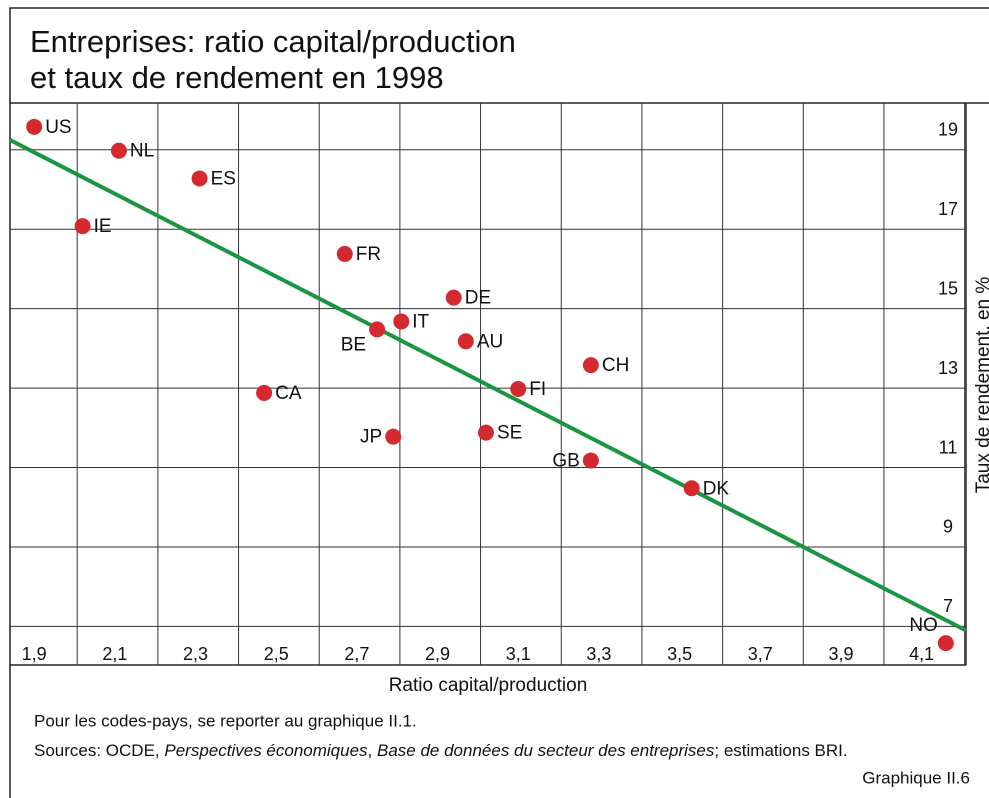 The width and height of the screenshot is (989, 798). Describe the element at coordinates (923, 625) in the screenshot. I see `point-label: NO` at that location.